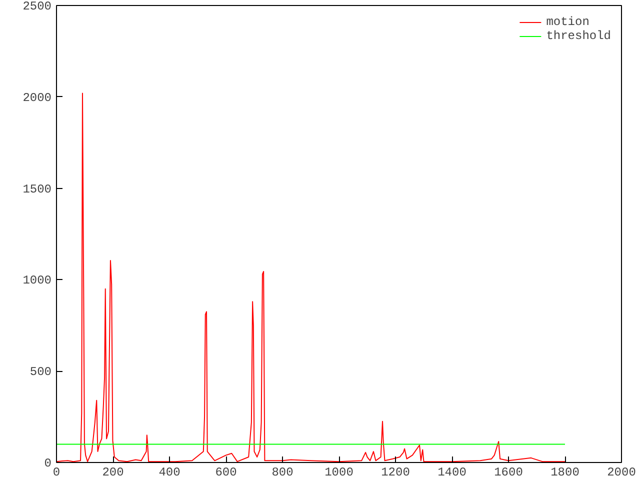 The height and width of the screenshot is (480, 640). What do you see at coordinates (395, 473) in the screenshot?
I see `x-tick-label: 1200` at bounding box center [395, 473].